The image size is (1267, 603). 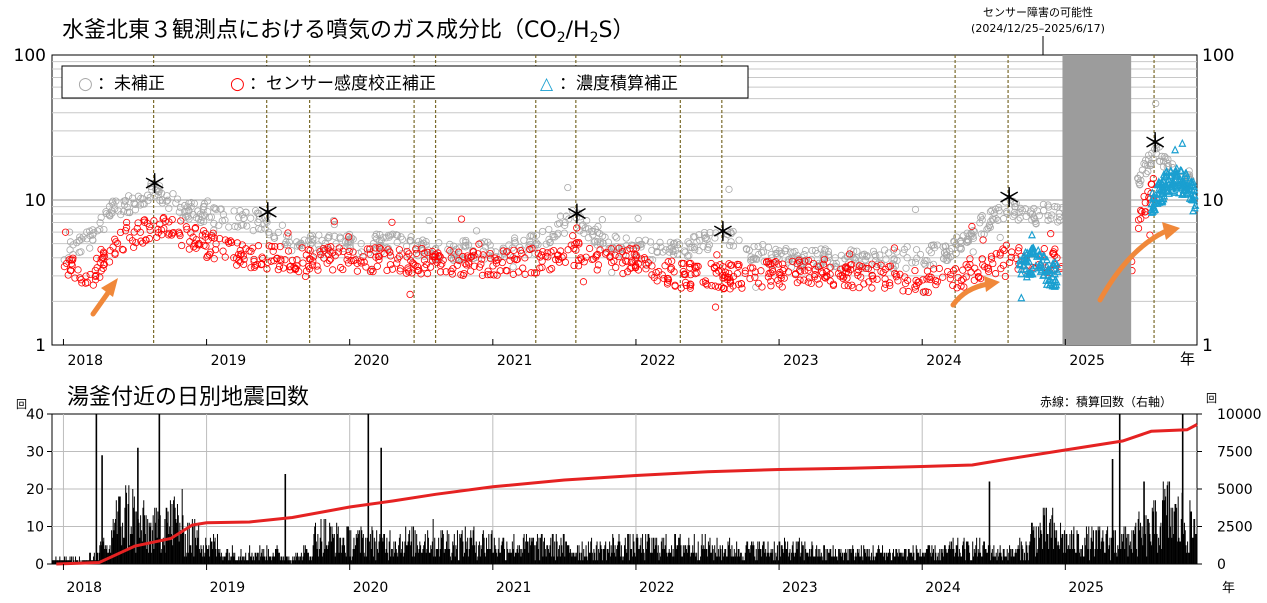 What do you see at coordinates (131, 84) in the screenshot?
I see `legend-uncorrected: ：未補正` at bounding box center [131, 84].